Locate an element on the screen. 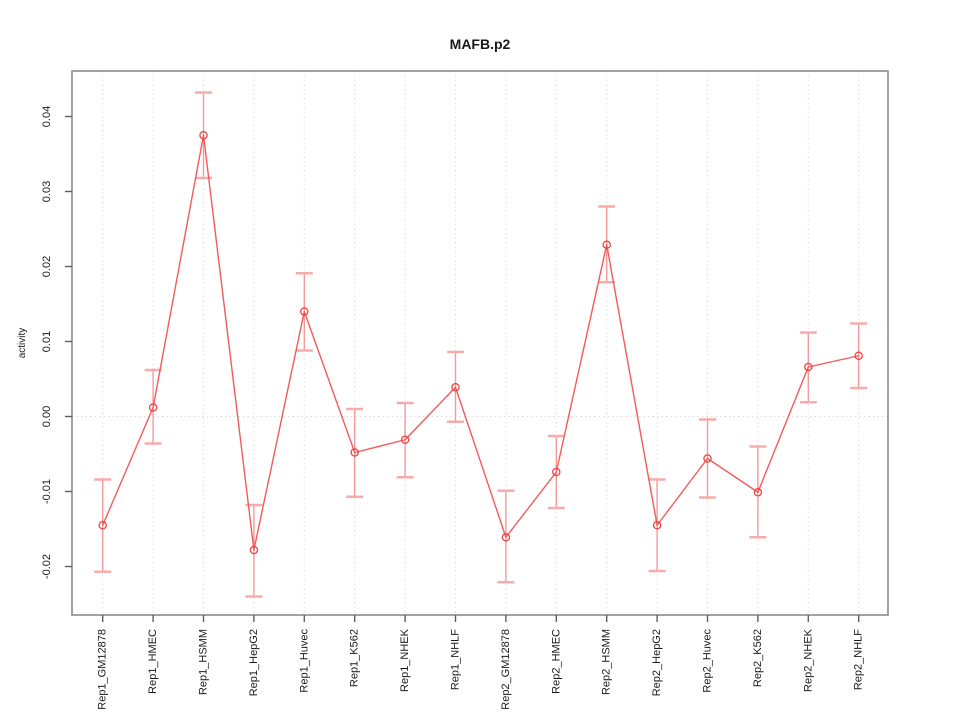  y-tick-labels: -0.02 -0.01 0.00 0.01 0.02 0.03 0.04 is located at coordinates (47, 342).